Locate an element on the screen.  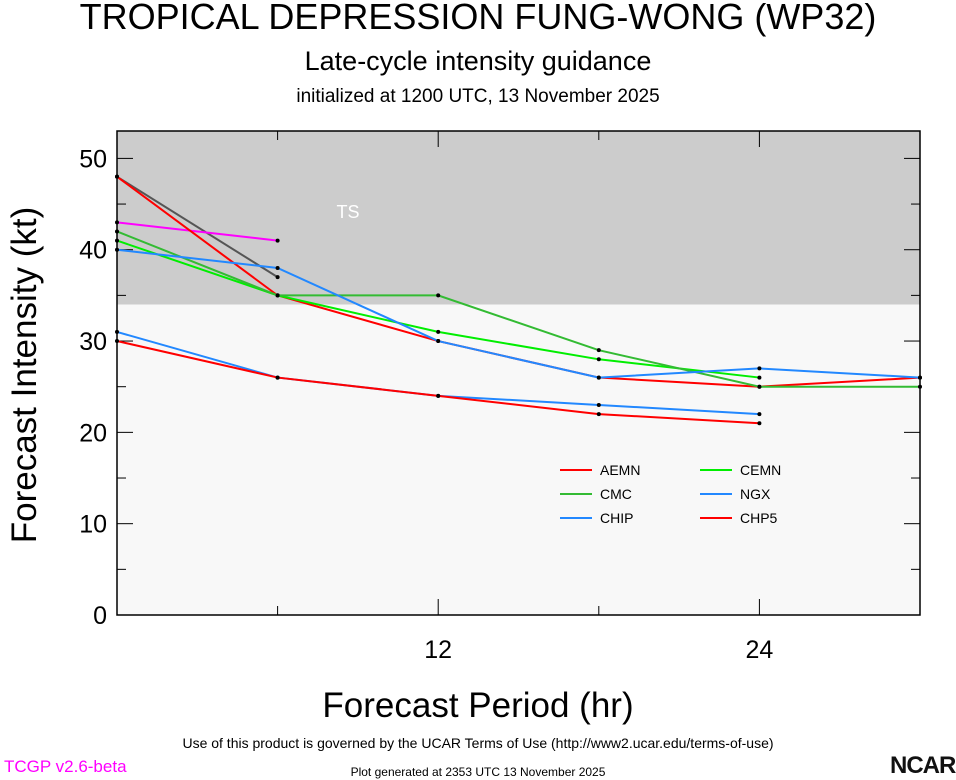
series-label: NGX is located at coordinates (755, 494).